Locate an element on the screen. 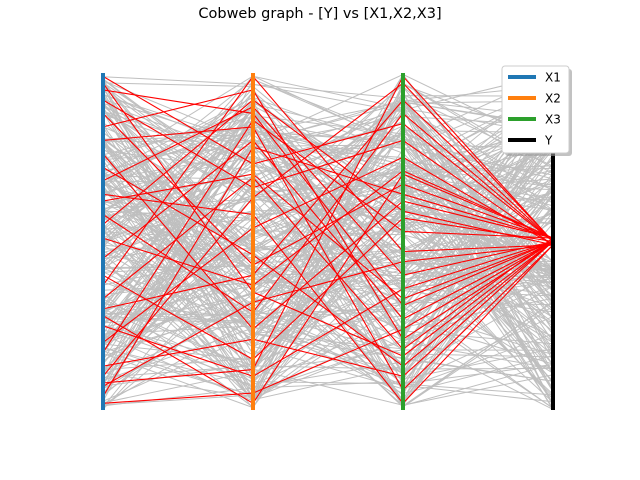  legend-label-y: Y is located at coordinates (548, 141).